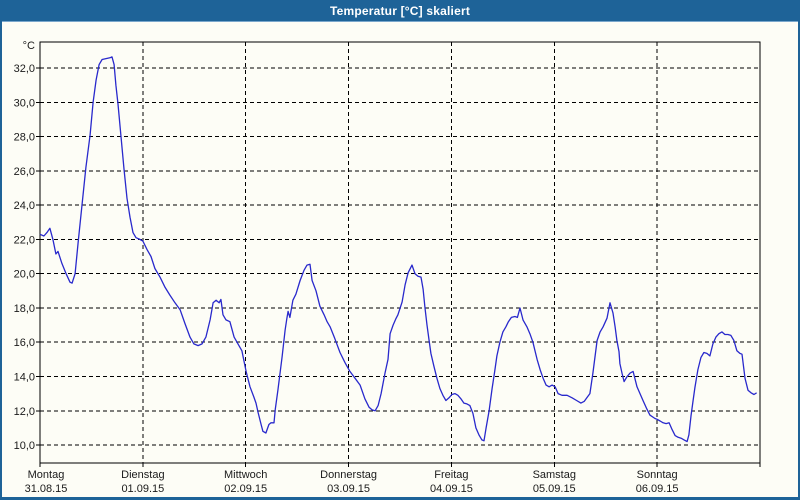 The width and height of the screenshot is (800, 500). I want to click on day-name-label: Sonntag, so click(657, 475).